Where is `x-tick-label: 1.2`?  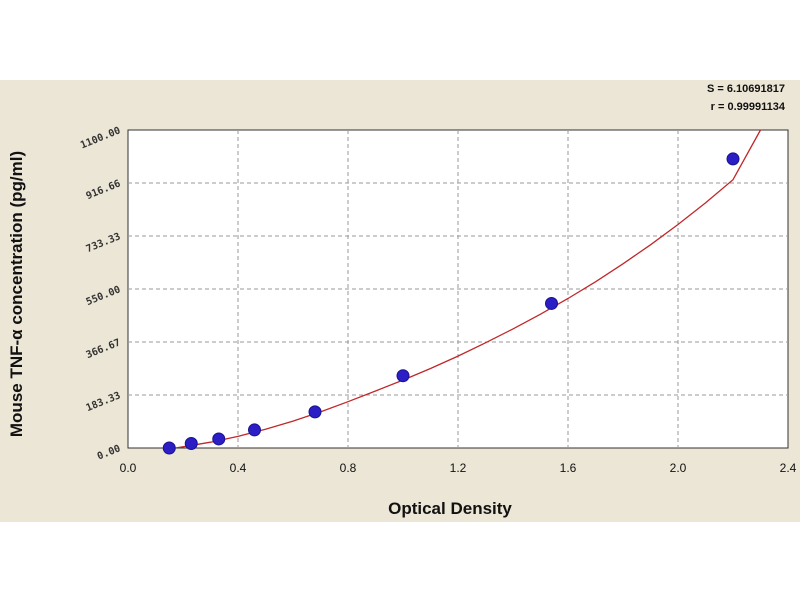
x-tick-label: 1.2 is located at coordinates (458, 468).